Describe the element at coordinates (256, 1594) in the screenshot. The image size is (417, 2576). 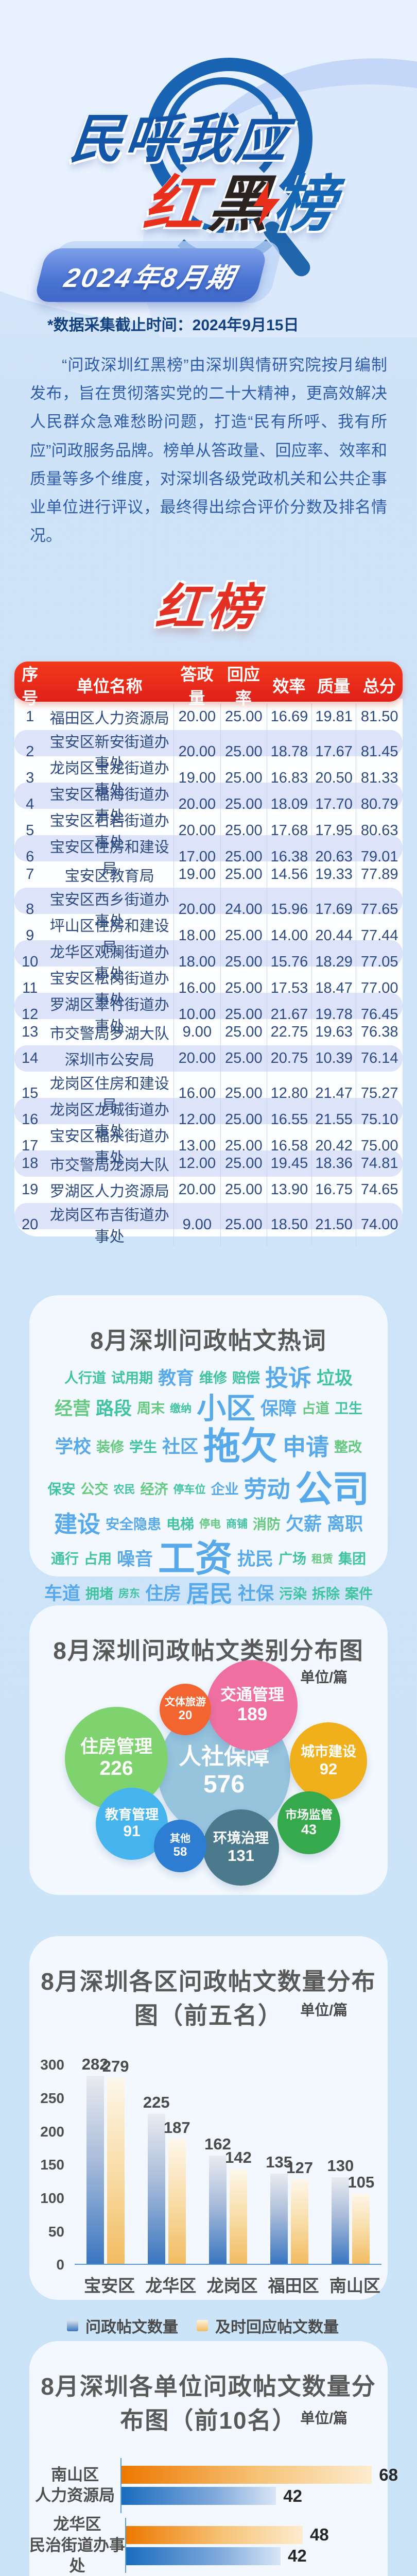
I see `hot-word: 社保` at that location.